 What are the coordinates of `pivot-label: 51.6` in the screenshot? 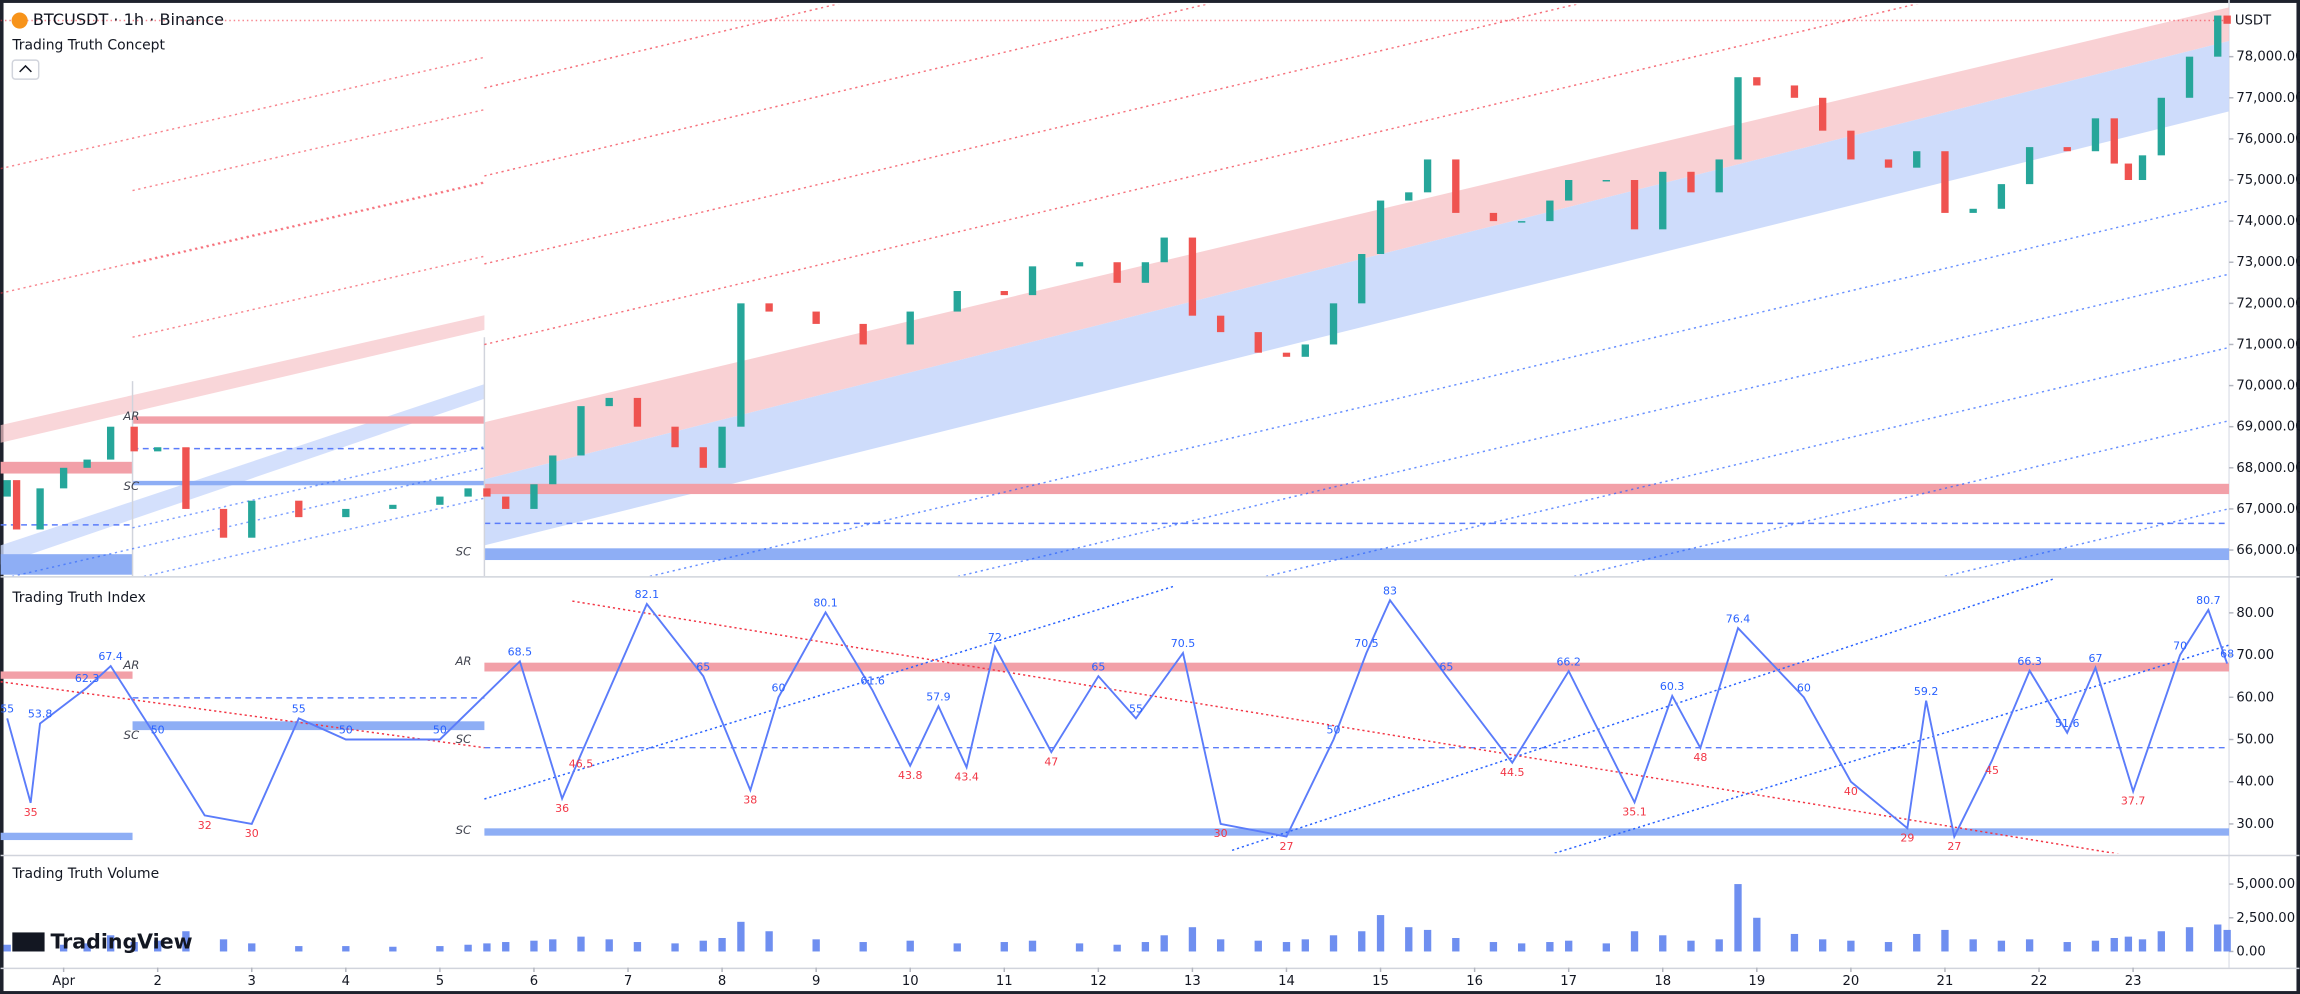 It's located at (2067, 723).